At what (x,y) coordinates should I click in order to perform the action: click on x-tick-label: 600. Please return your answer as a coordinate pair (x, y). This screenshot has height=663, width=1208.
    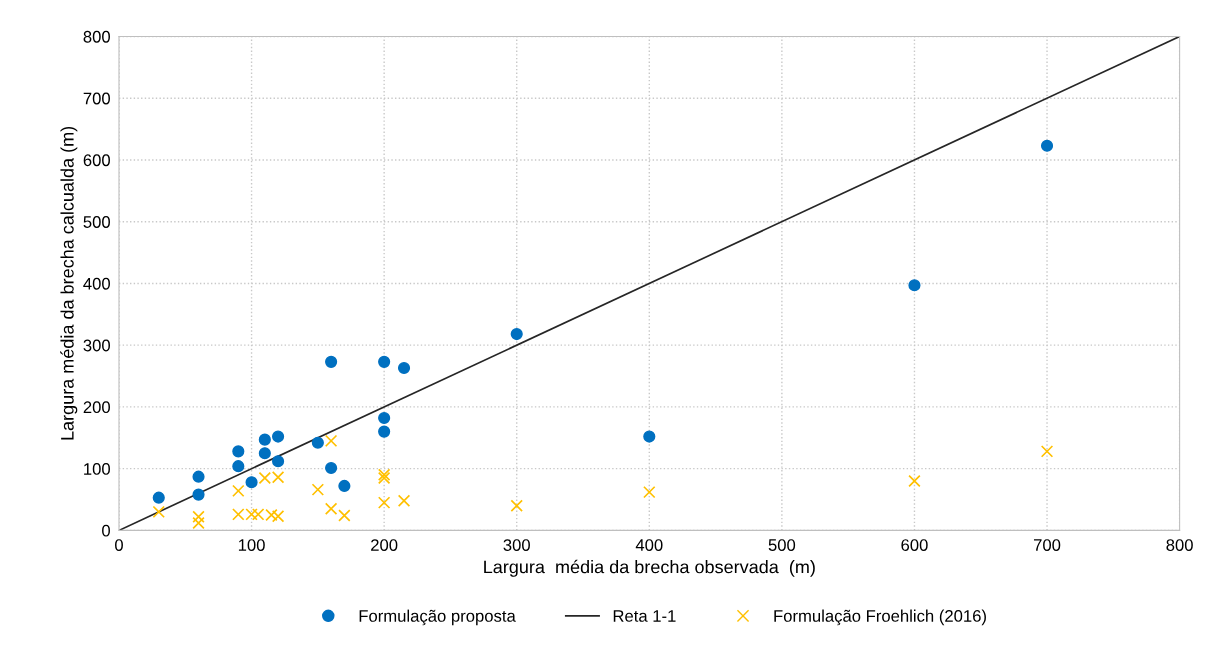
    Looking at the image, I should click on (914, 545).